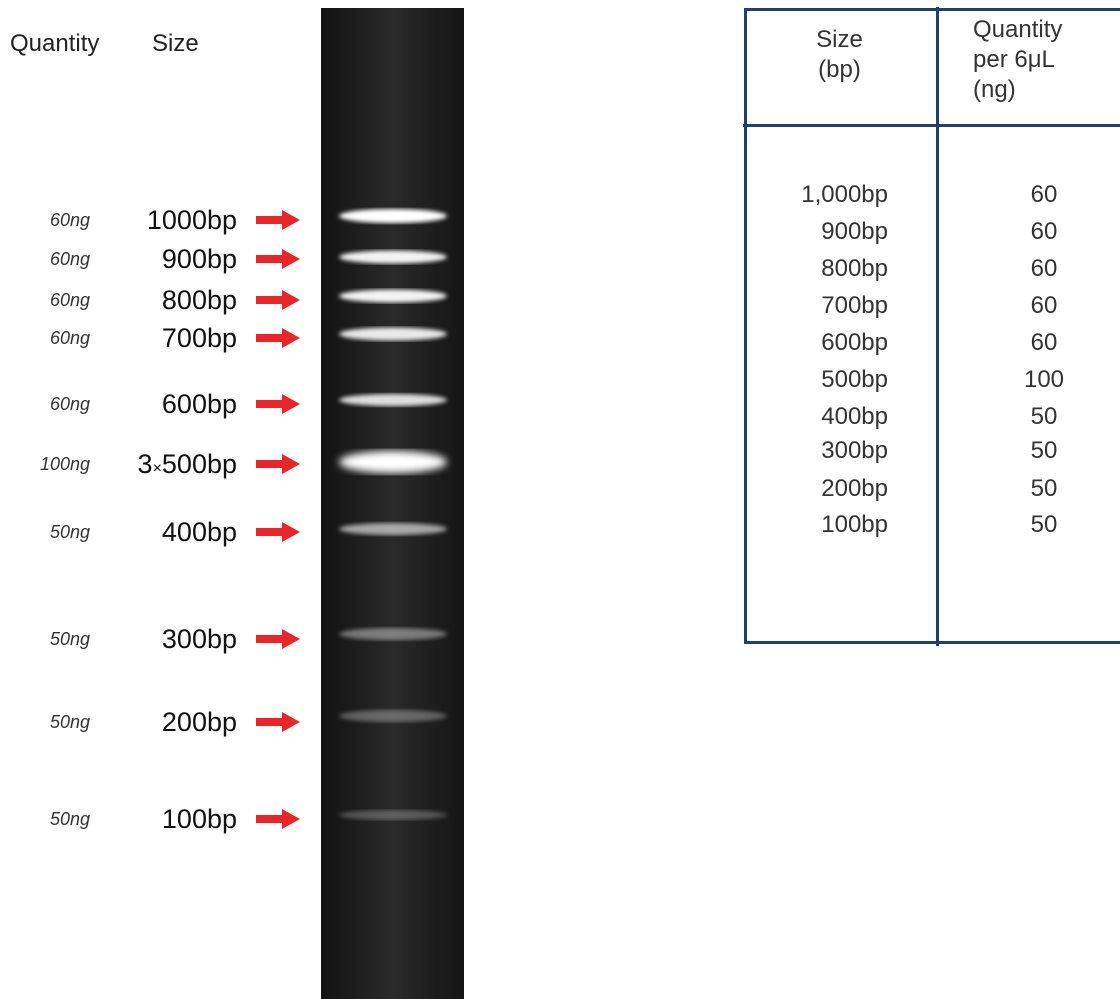 The image size is (1120, 999). I want to click on table-header-quantity-line: Quantity, so click(1018, 29).